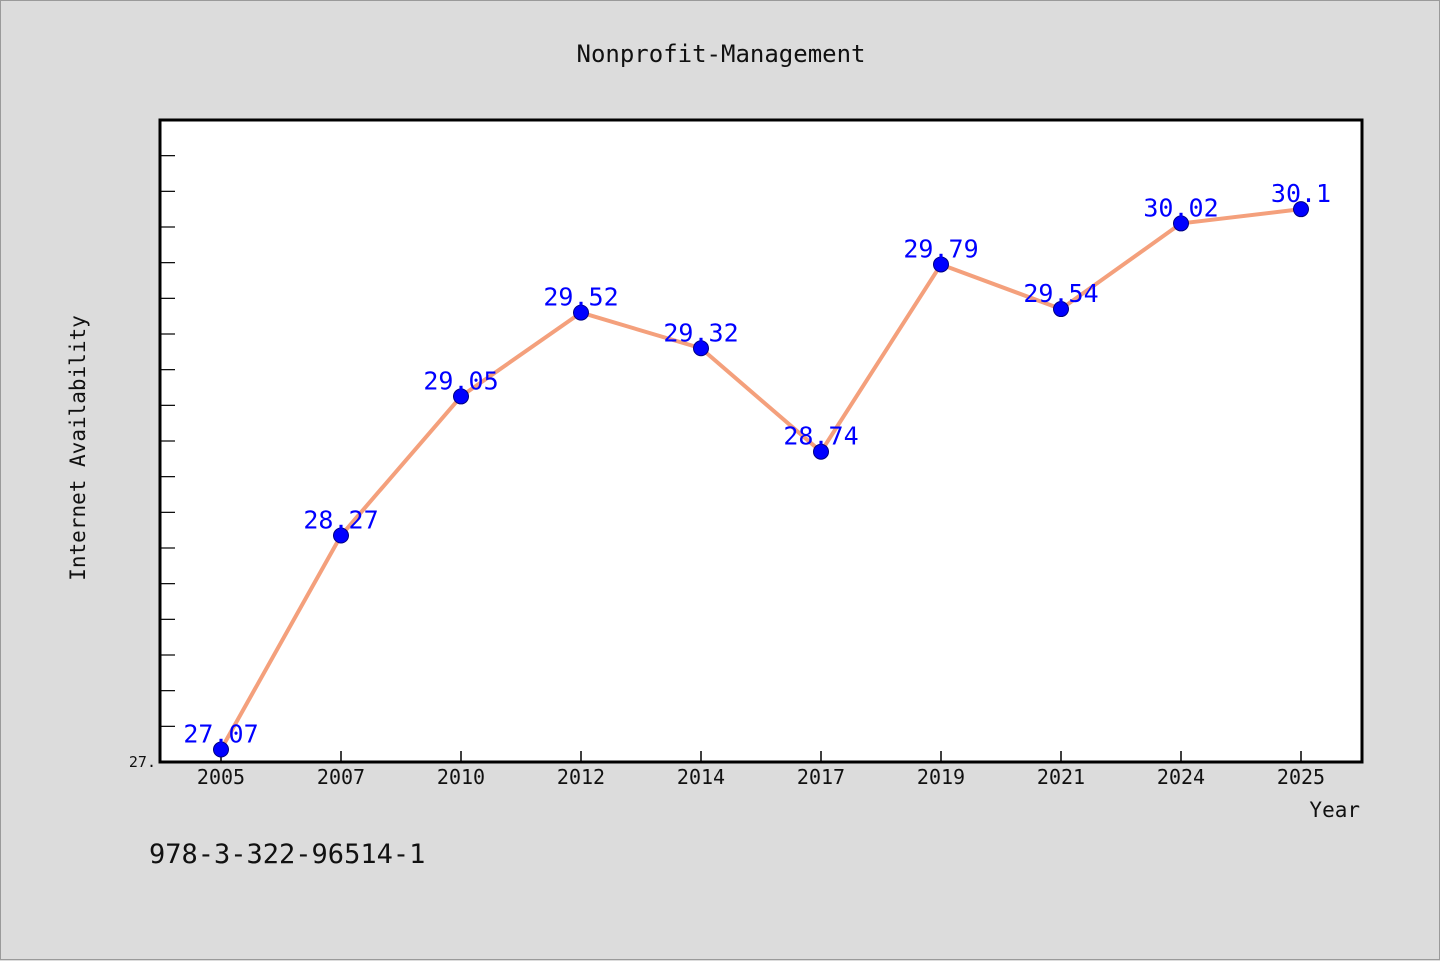 This screenshot has width=1440, height=961. Describe the element at coordinates (1181, 777) in the screenshot. I see `x-tick-label: 2024` at that location.